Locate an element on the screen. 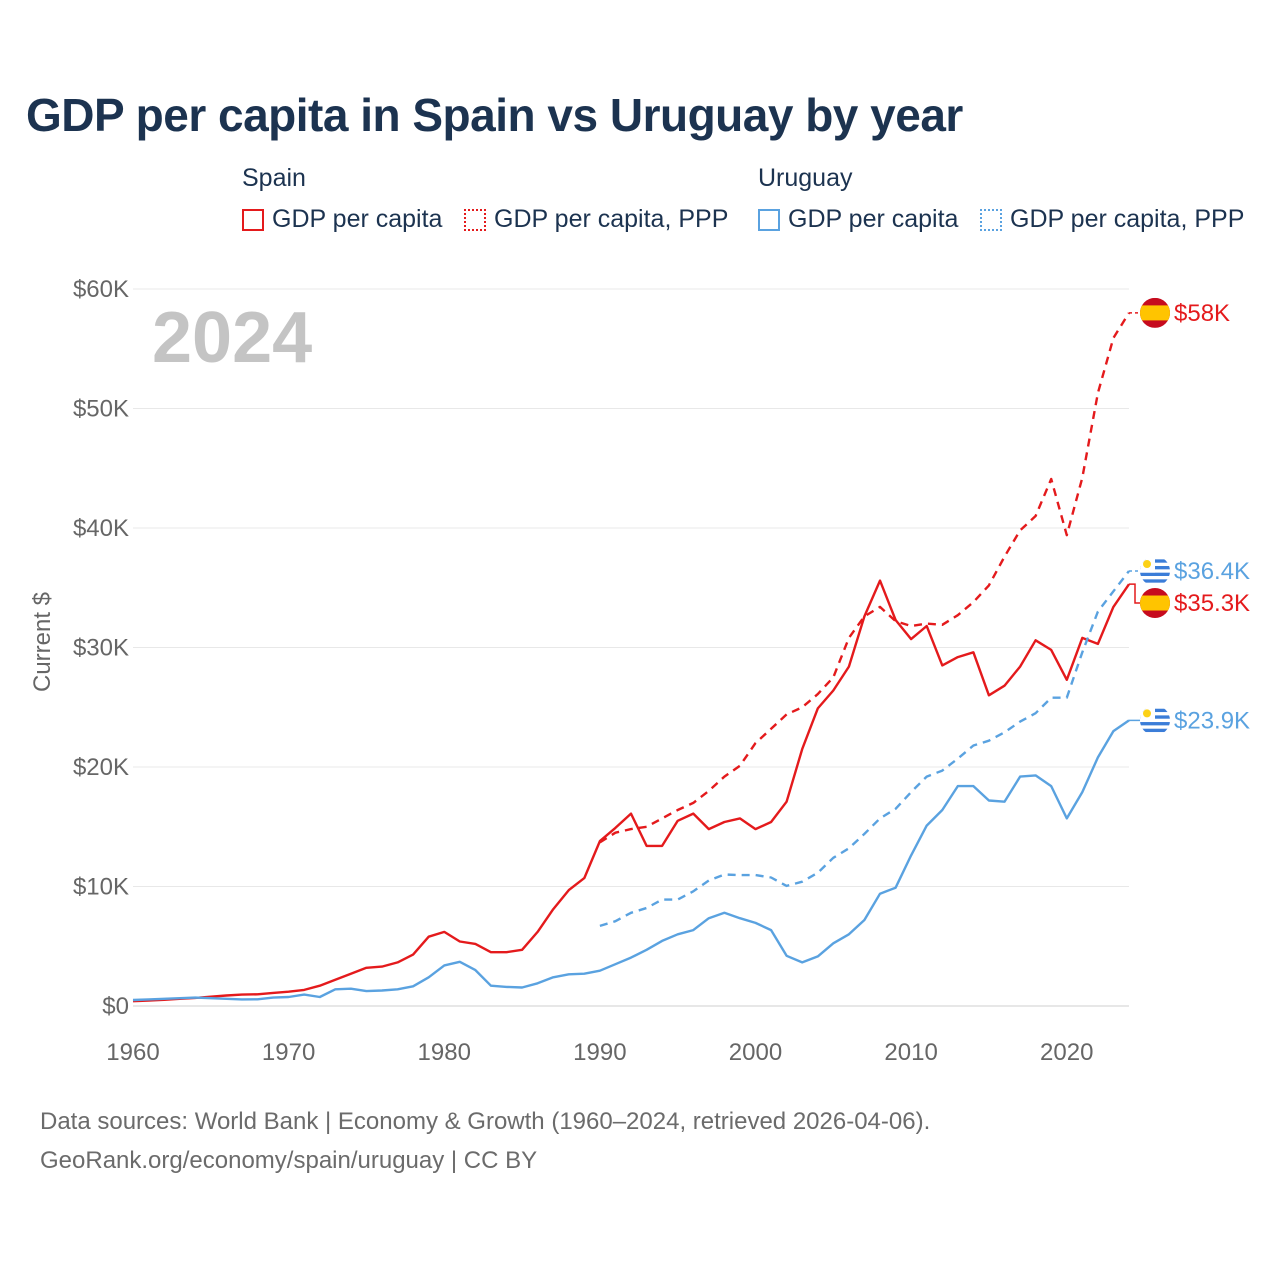 The width and height of the screenshot is (1280, 1280). legend-swatch-dotted-red is located at coordinates (475, 219).